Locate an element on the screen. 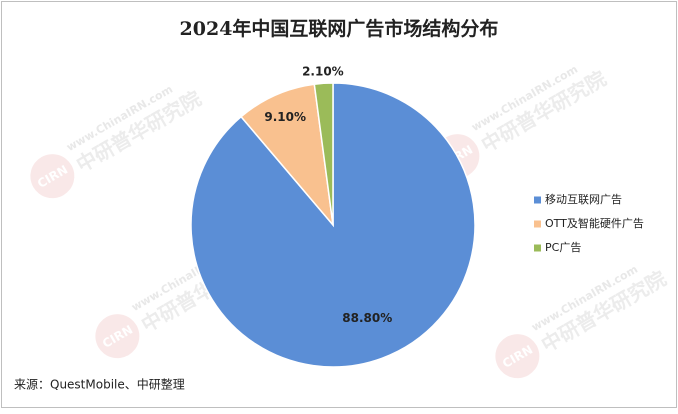 The image size is (678, 414). legend-label: 移动互联网广告 is located at coordinates (583, 199).